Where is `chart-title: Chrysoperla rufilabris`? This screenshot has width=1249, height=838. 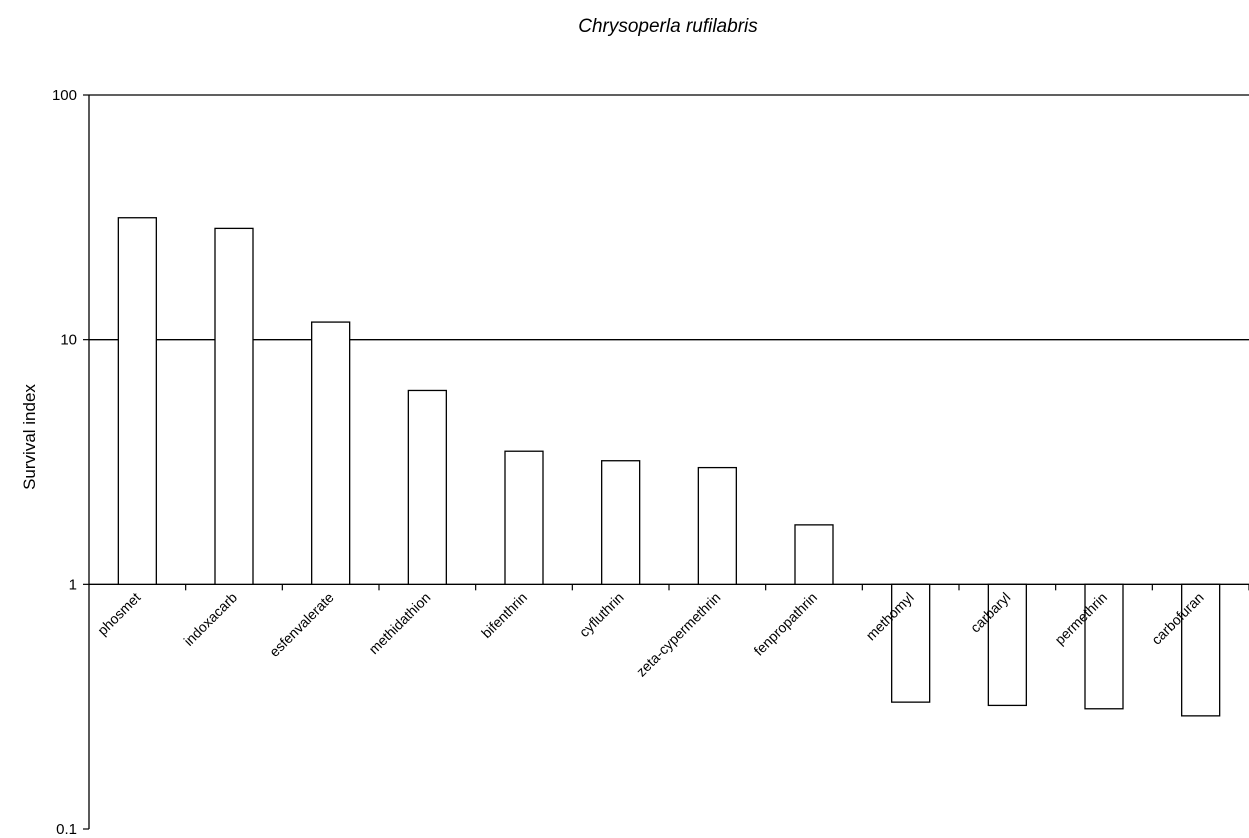
chart-title: Chrysoperla rufilabris is located at coordinates (668, 26).